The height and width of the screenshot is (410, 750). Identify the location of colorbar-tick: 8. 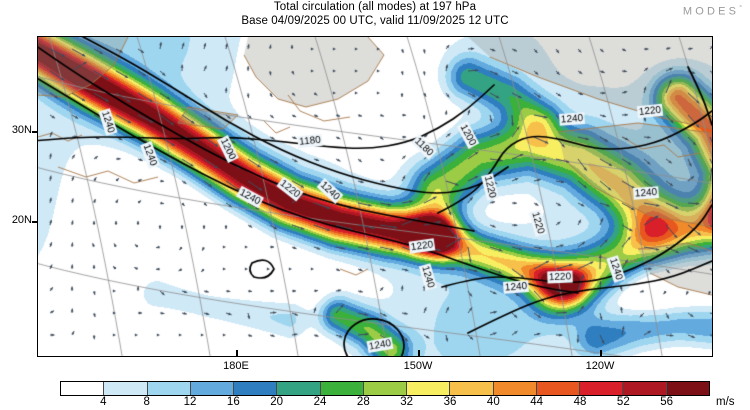
(146, 402).